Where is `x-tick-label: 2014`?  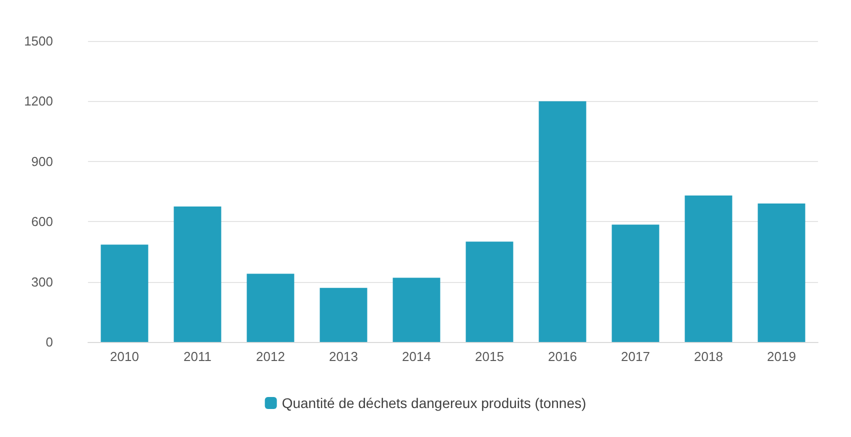
x-tick-label: 2014 is located at coordinates (416, 356).